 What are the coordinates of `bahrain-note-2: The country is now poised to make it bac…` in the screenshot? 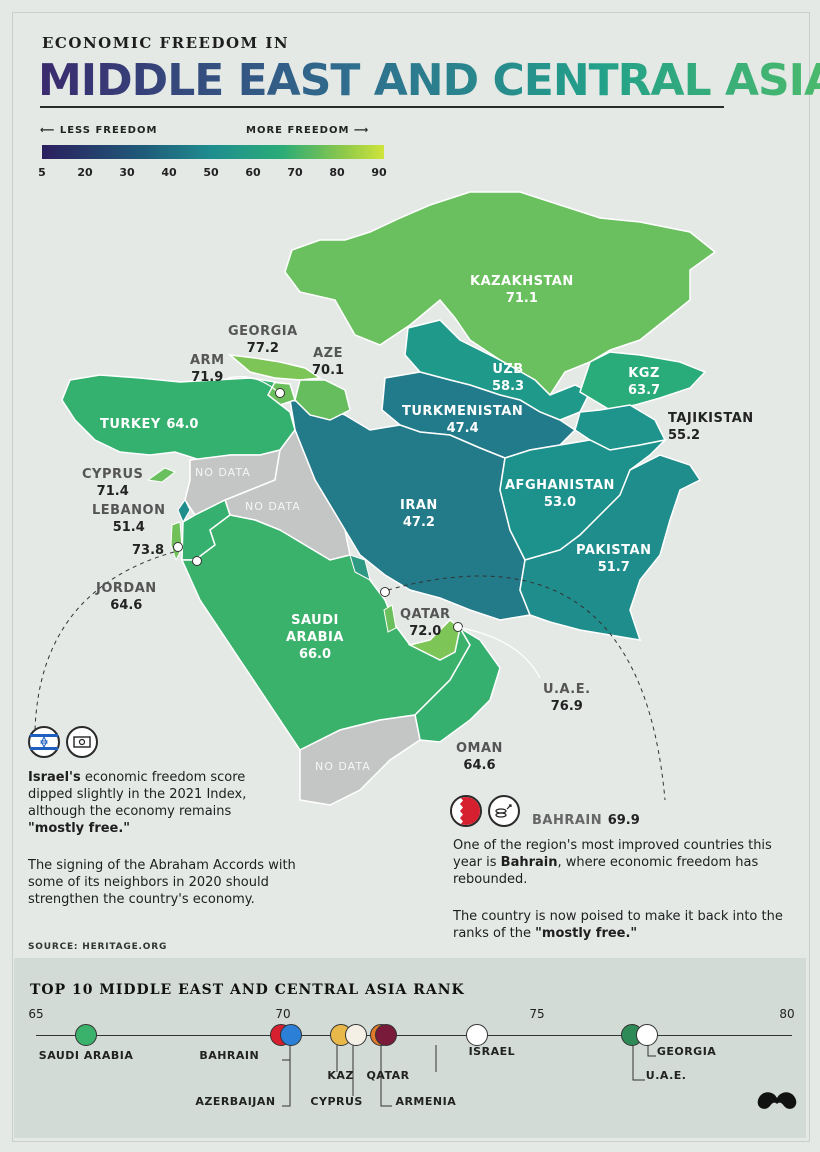 It's located at (618, 925).